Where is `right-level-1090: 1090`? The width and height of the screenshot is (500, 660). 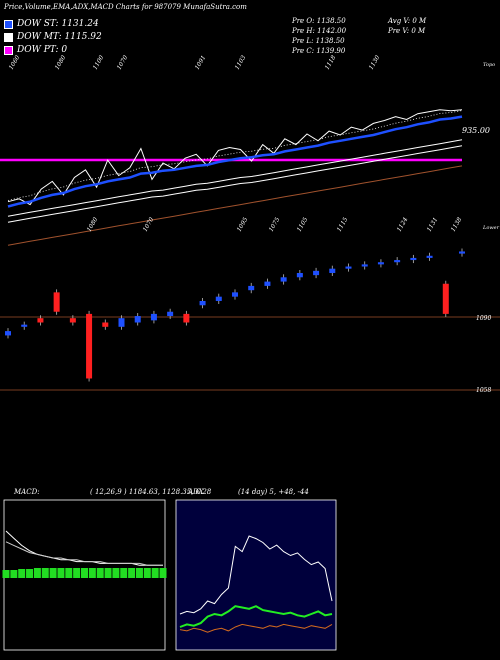 right-level-1090: 1090 is located at coordinates (484, 318).